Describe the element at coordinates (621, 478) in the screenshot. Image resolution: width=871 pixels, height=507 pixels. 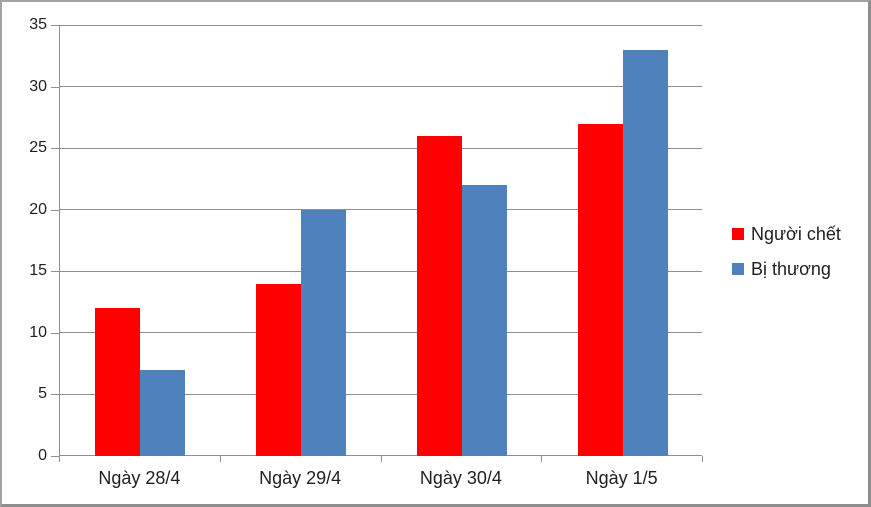
I see `x-category-label: Ngày 1/5` at that location.